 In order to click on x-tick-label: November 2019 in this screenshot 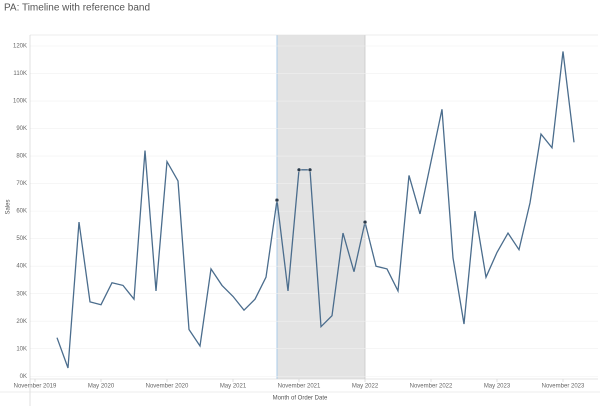, I will do `click(35, 387)`.